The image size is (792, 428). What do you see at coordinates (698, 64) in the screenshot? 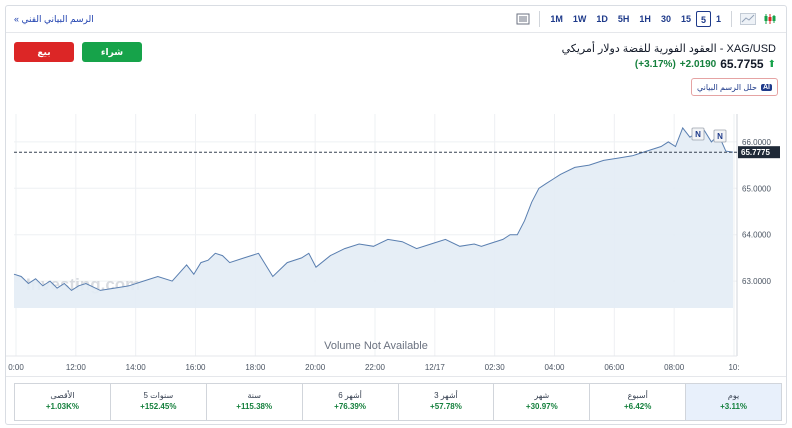
I see `change-absolute: +2.0190` at bounding box center [698, 64].